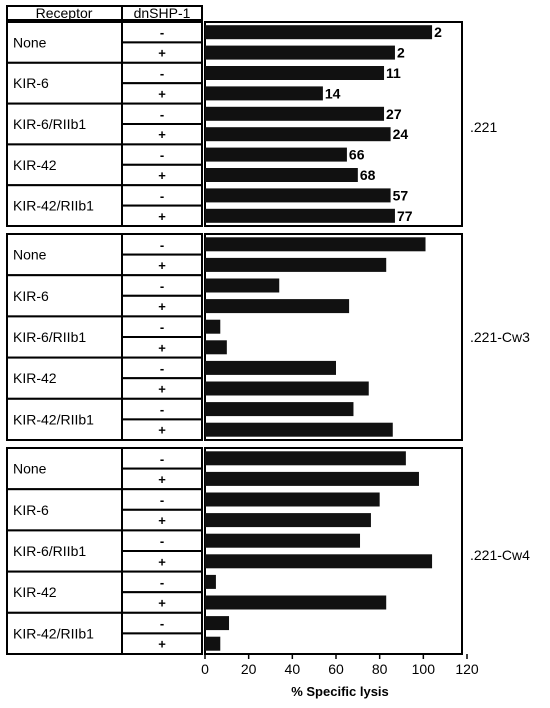 The height and width of the screenshot is (708, 550). I want to click on bar-data-label: 68, so click(368, 175).